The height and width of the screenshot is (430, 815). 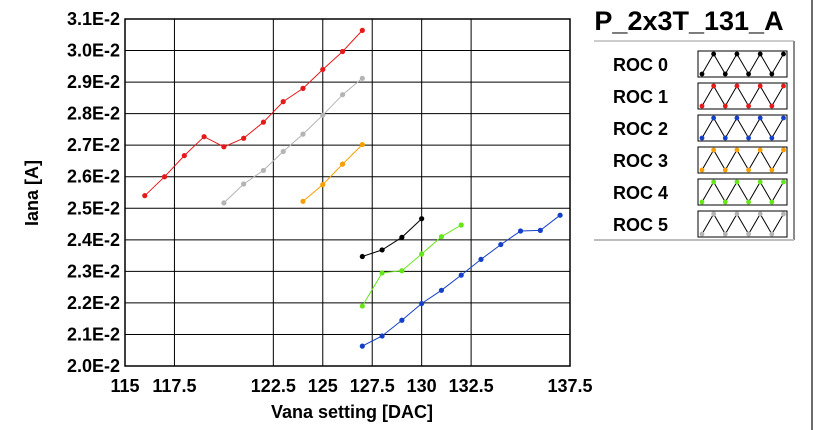 What do you see at coordinates (640, 225) in the screenshot?
I see `legend-label: ROC 5` at bounding box center [640, 225].